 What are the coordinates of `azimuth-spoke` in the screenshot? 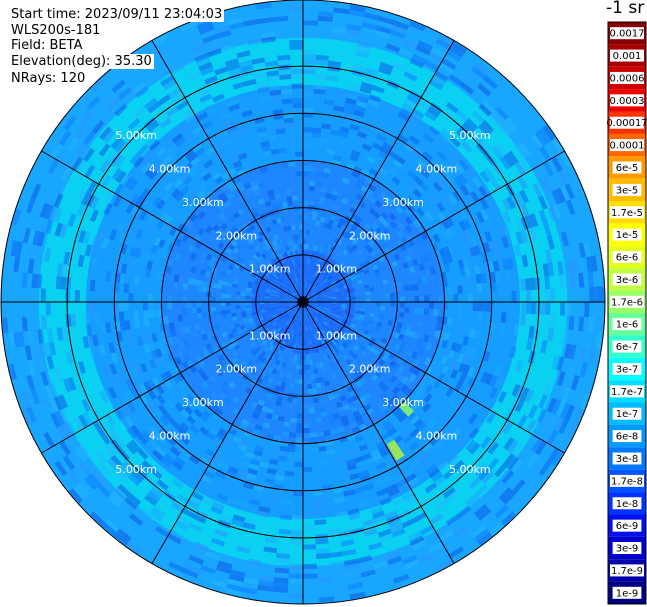 It's located at (227, 432).